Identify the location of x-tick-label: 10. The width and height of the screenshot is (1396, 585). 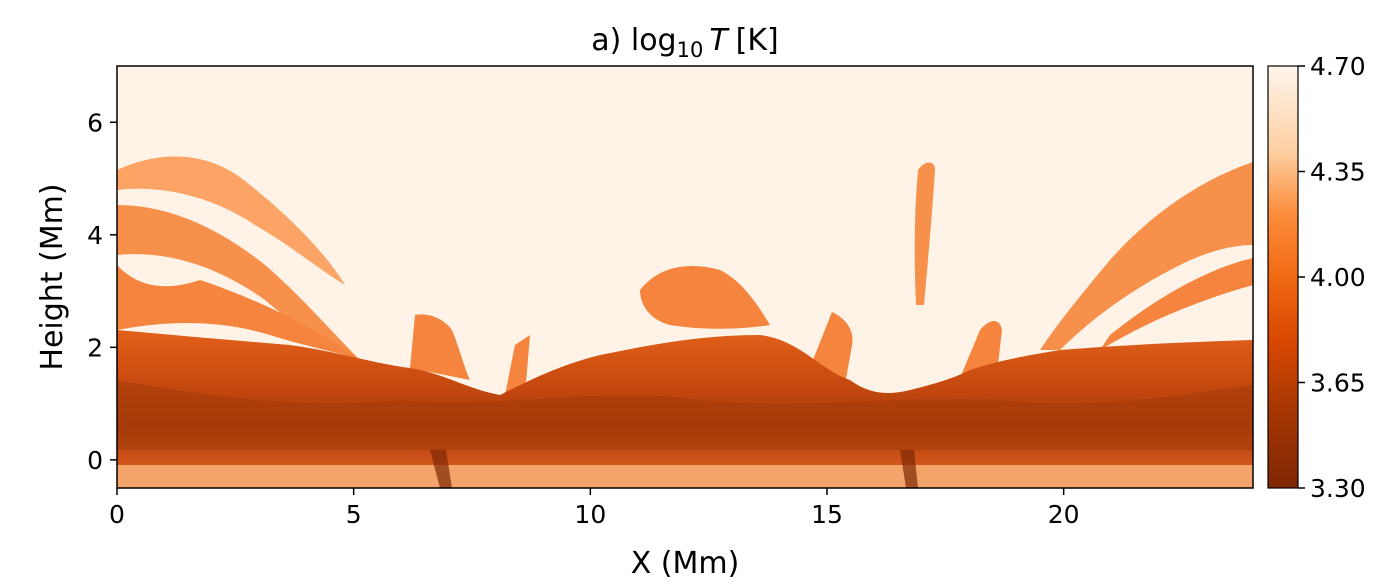
(590, 514).